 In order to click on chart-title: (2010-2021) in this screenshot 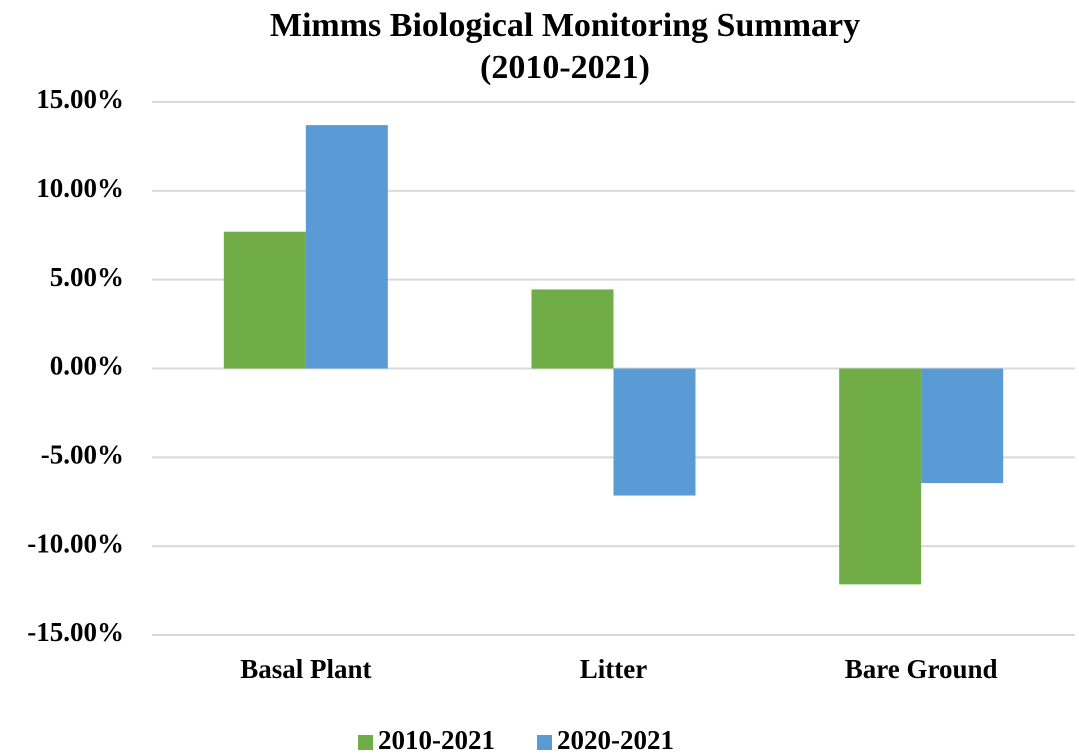, I will do `click(565, 67)`.